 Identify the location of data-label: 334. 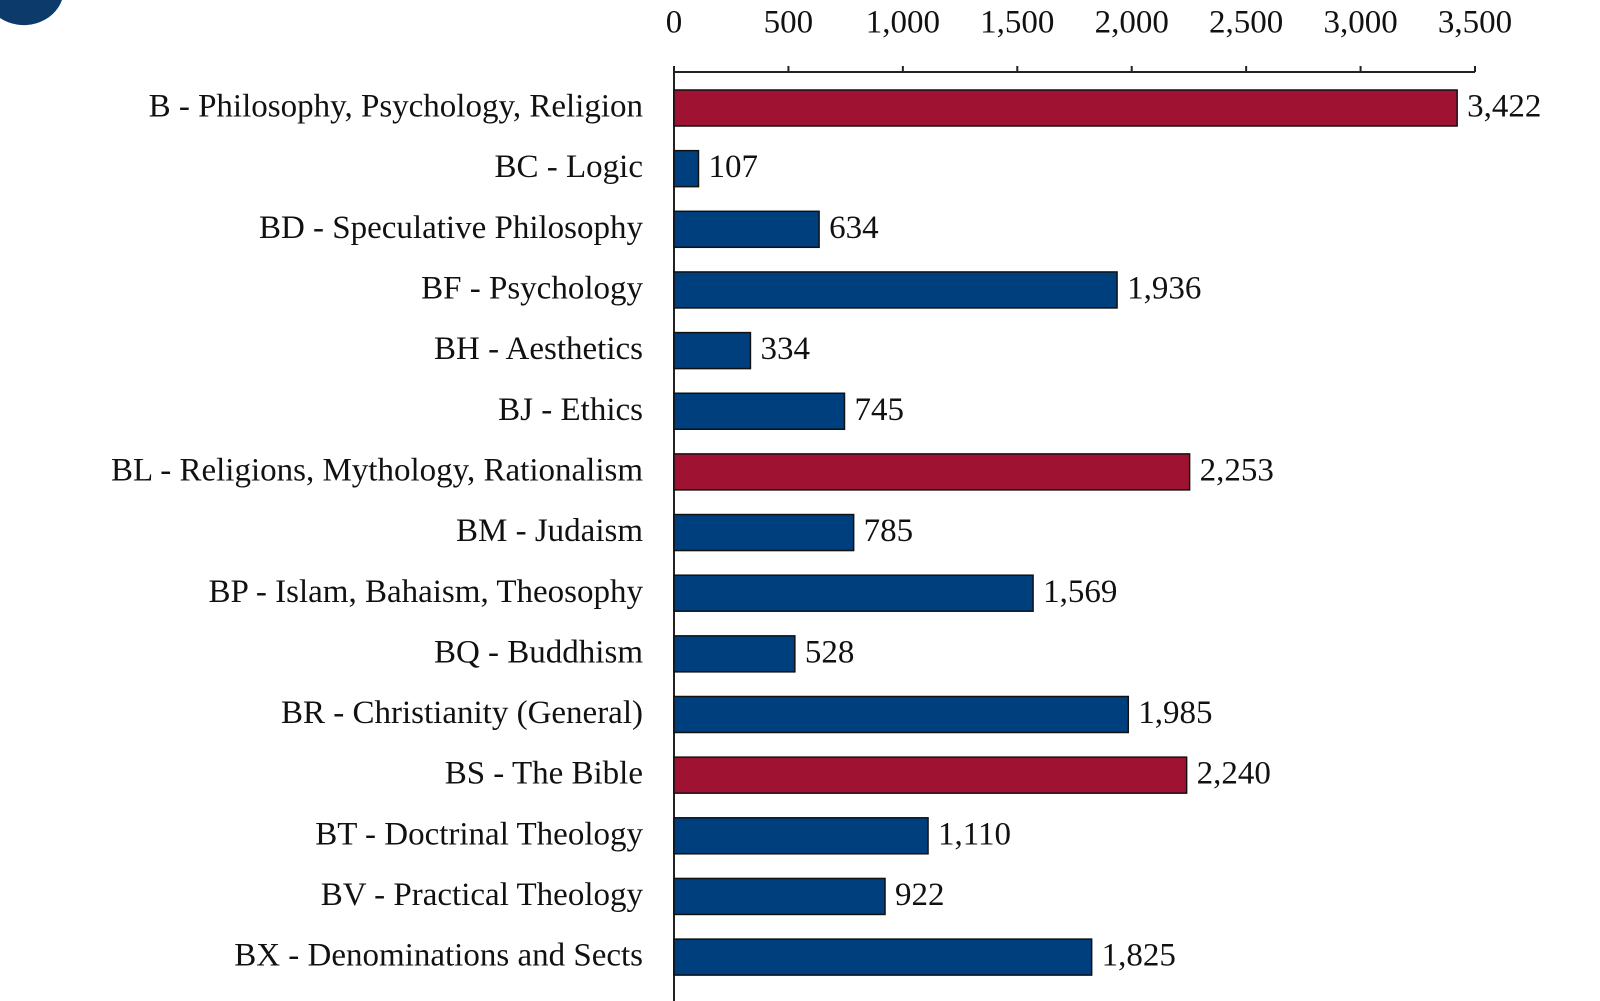
(785, 349).